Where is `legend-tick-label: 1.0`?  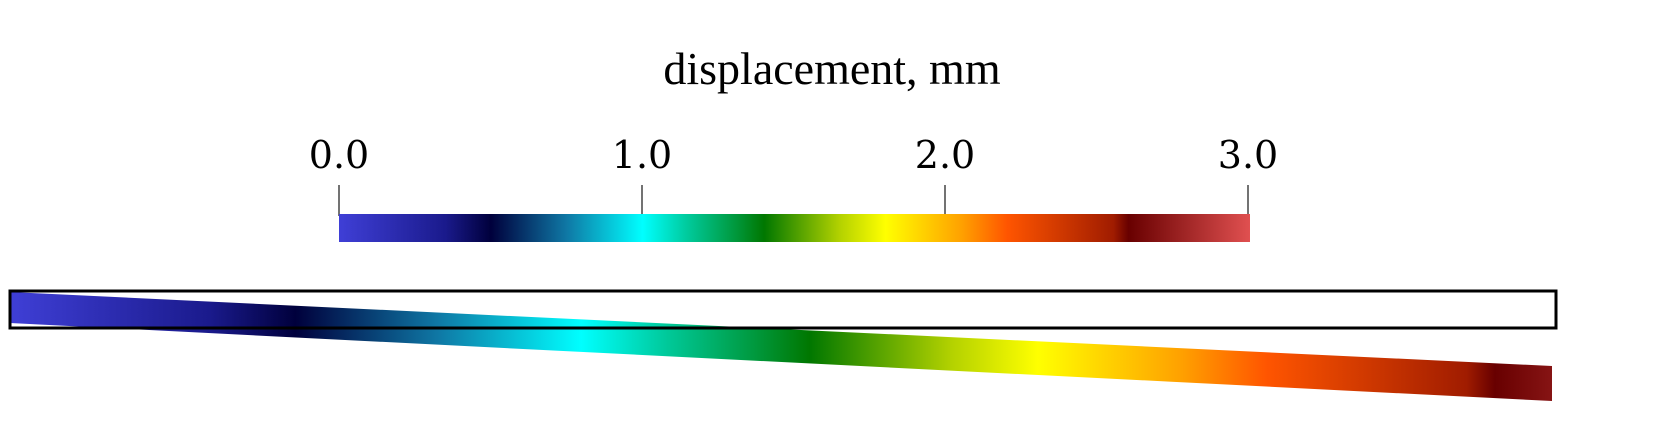
legend-tick-label: 1.0 is located at coordinates (642, 155).